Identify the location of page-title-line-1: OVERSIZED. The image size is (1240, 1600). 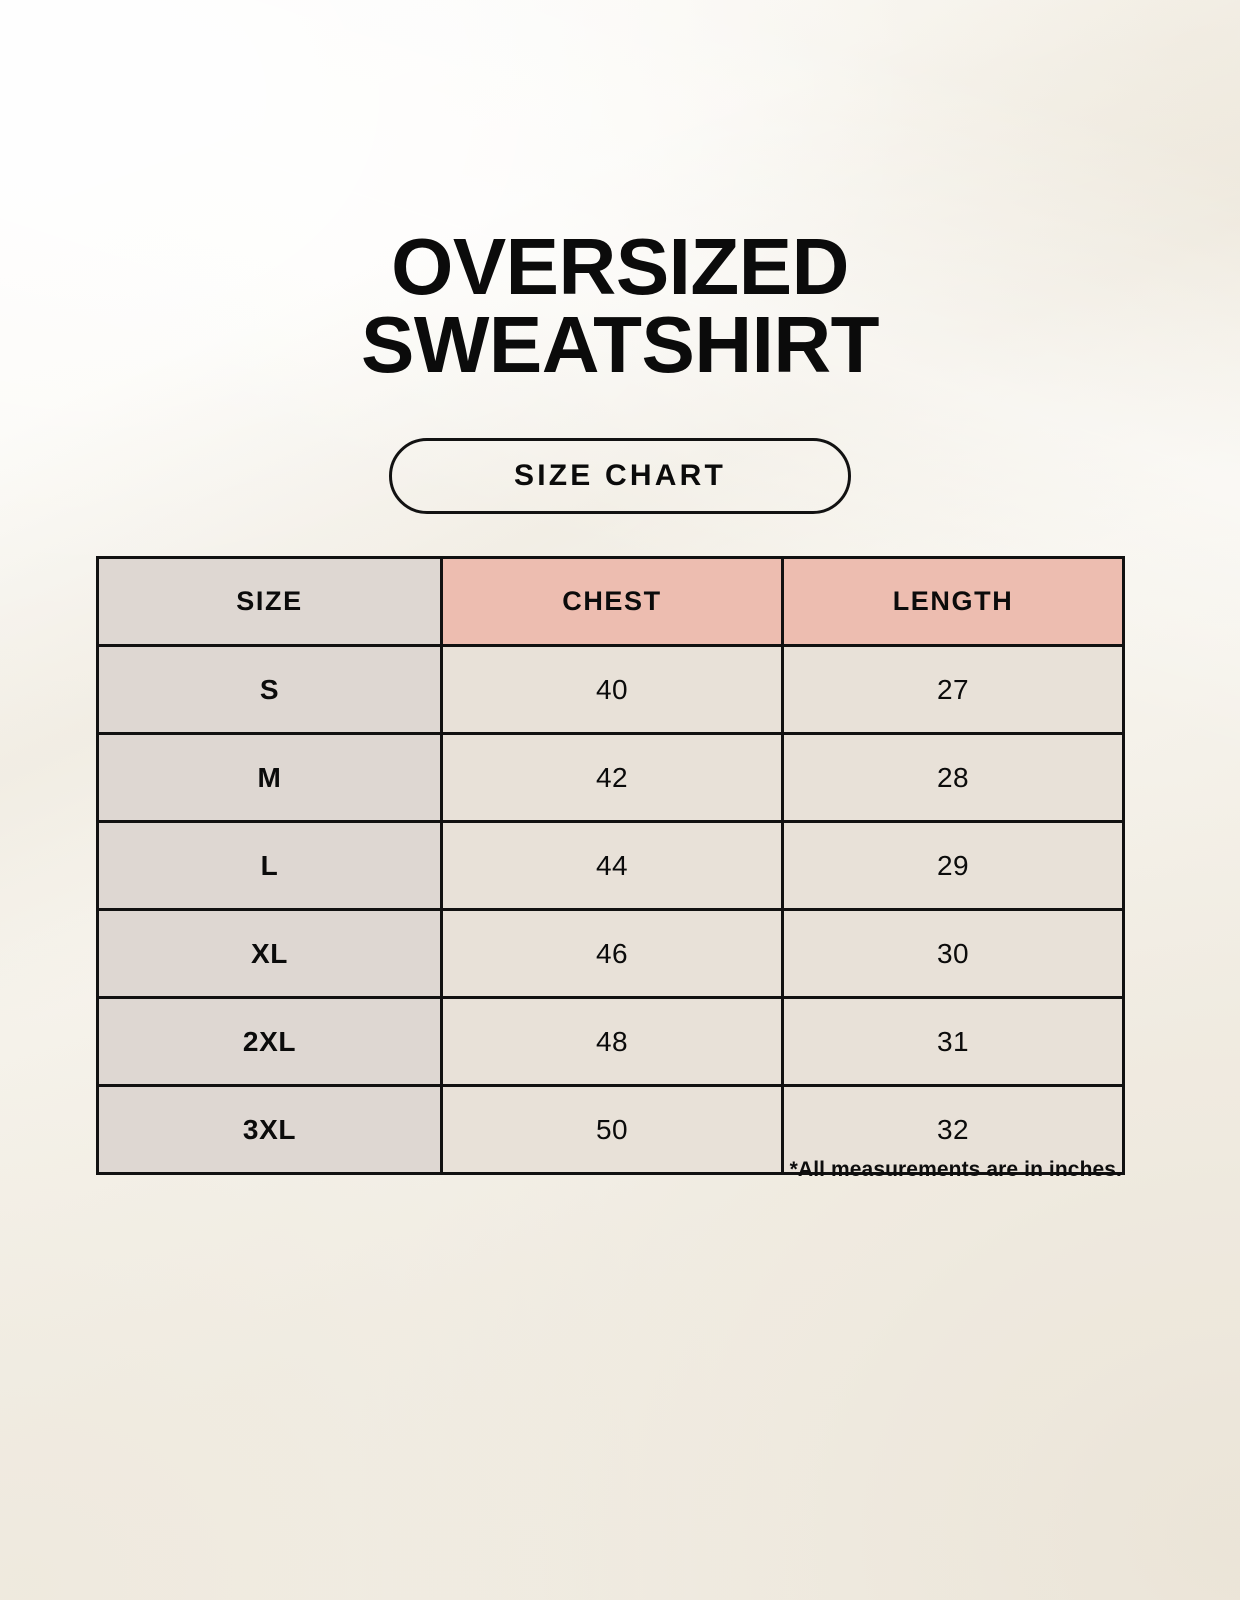
(620, 266).